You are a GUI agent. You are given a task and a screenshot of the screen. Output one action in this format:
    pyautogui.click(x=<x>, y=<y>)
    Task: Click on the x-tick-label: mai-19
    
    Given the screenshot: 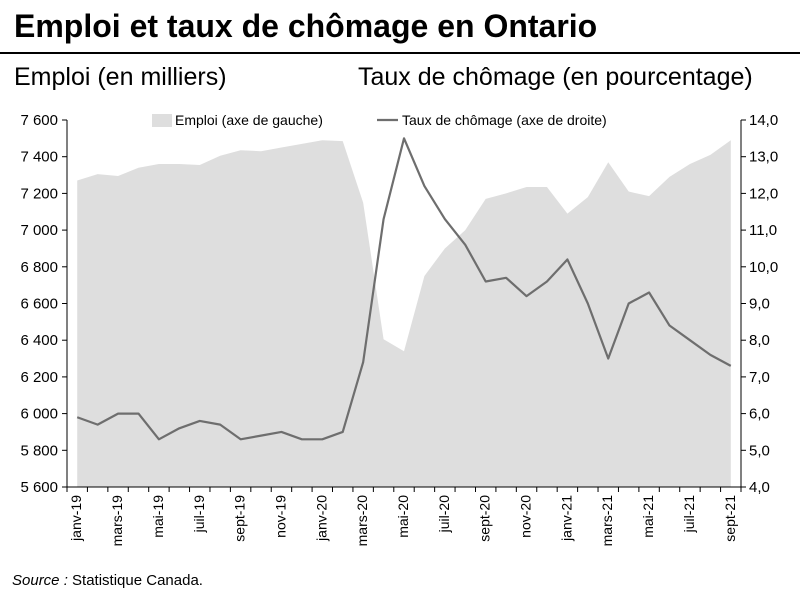 What is the action you would take?
    pyautogui.click(x=158, y=516)
    